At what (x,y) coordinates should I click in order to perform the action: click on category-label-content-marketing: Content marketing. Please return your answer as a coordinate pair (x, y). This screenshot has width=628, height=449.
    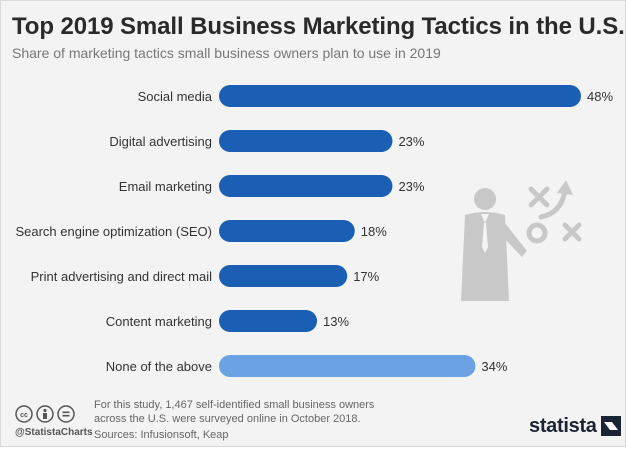
    Looking at the image, I should click on (159, 321).